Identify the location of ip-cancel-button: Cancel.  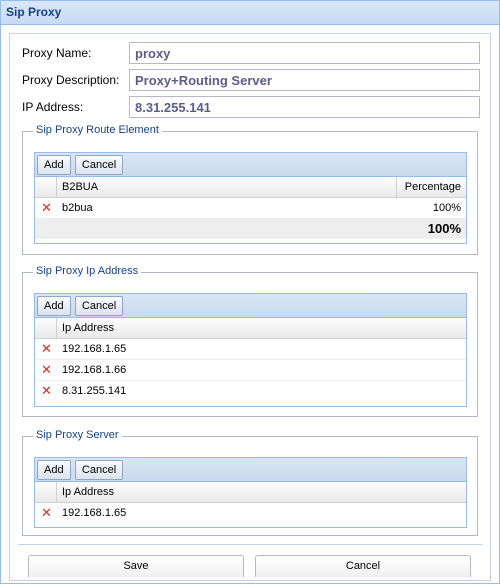
(99, 306).